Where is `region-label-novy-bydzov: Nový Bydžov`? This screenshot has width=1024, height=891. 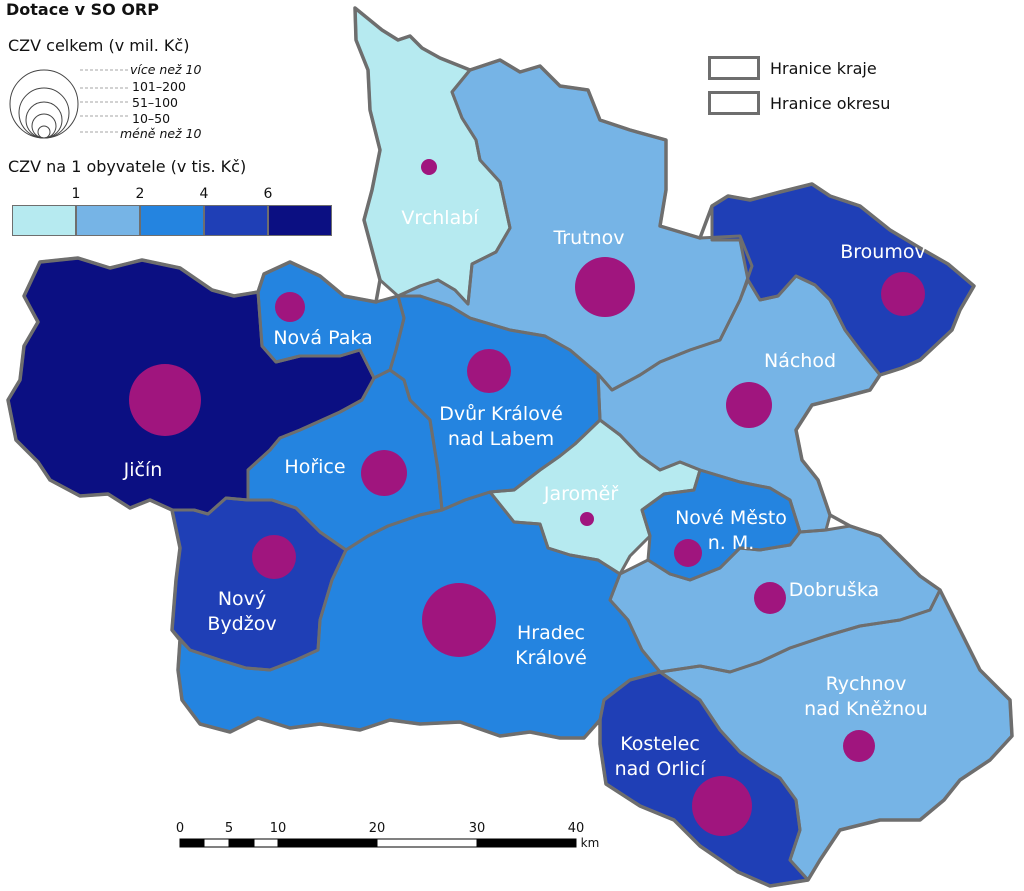 region-label-novy-bydzov: Nový Bydžov is located at coordinates (241, 612).